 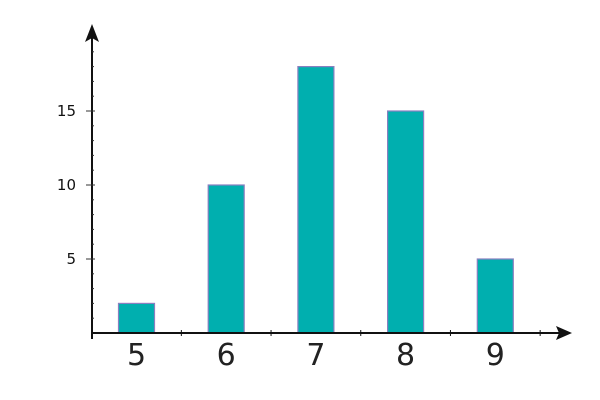 What do you see at coordinates (66, 111) in the screenshot?
I see `y-tick-label: 15` at bounding box center [66, 111].